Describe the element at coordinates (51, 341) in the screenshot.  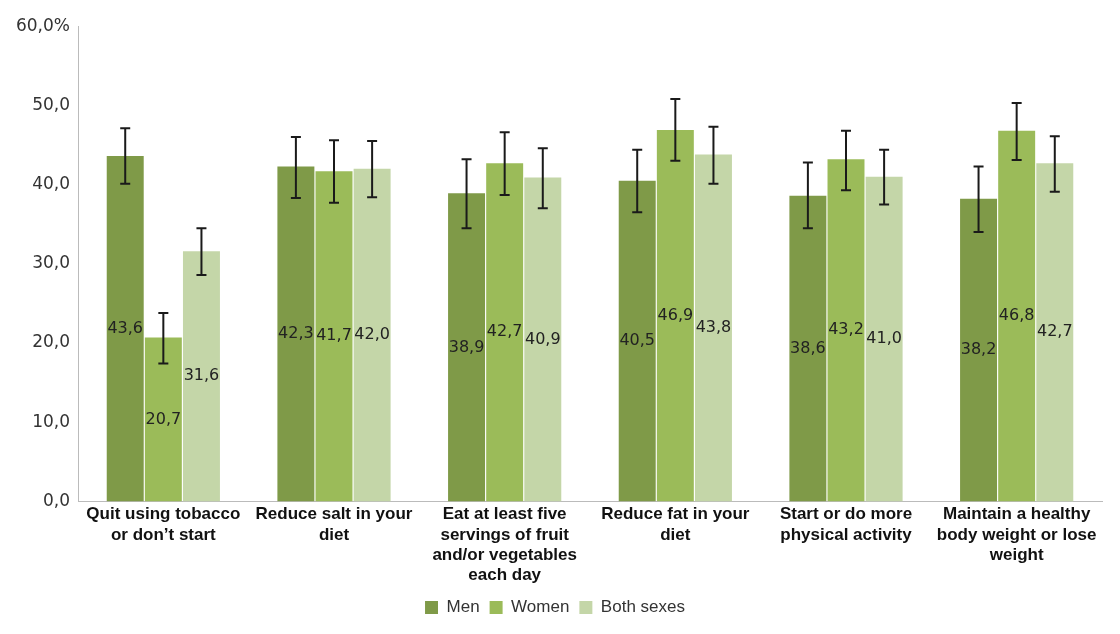
I see `y-tick-label: 20,0` at that location.